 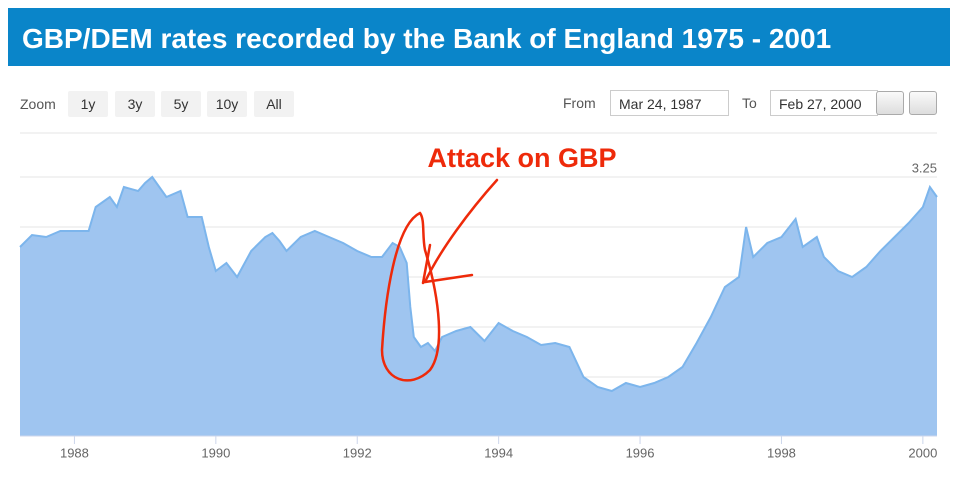 I want to click on to-label: To, so click(x=749, y=103).